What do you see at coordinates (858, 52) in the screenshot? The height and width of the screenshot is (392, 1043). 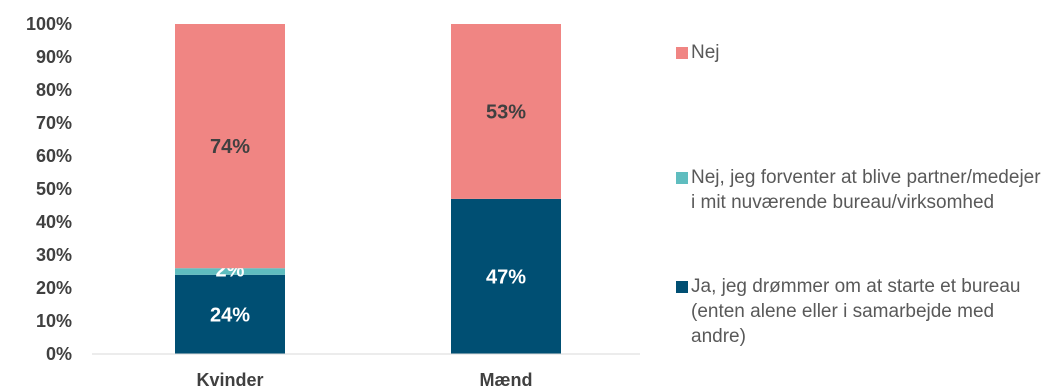 I see `legend-item-nej: Nej` at bounding box center [858, 52].